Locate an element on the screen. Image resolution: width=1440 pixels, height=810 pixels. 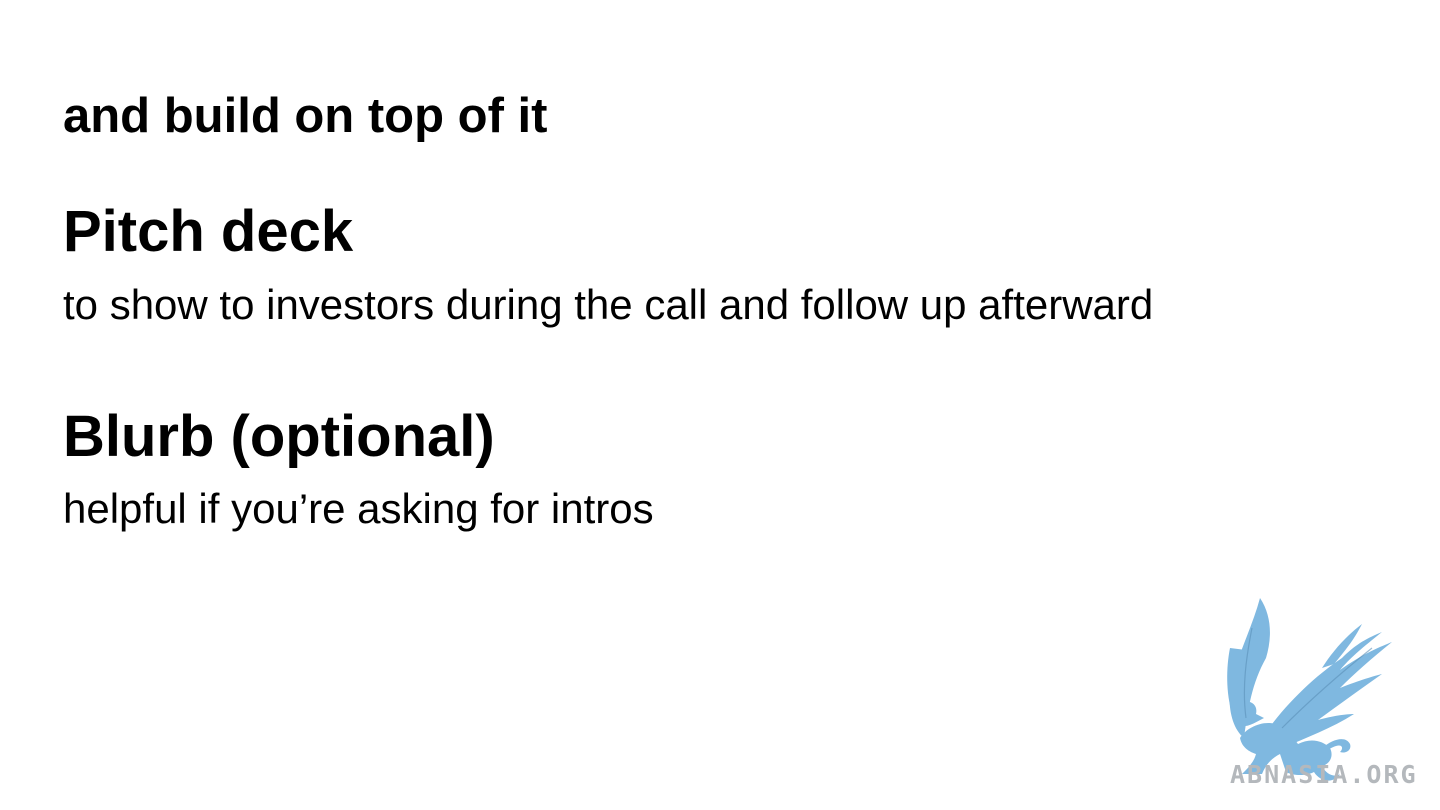
blurb-heading: Blurb (optional) is located at coordinates (279, 436).